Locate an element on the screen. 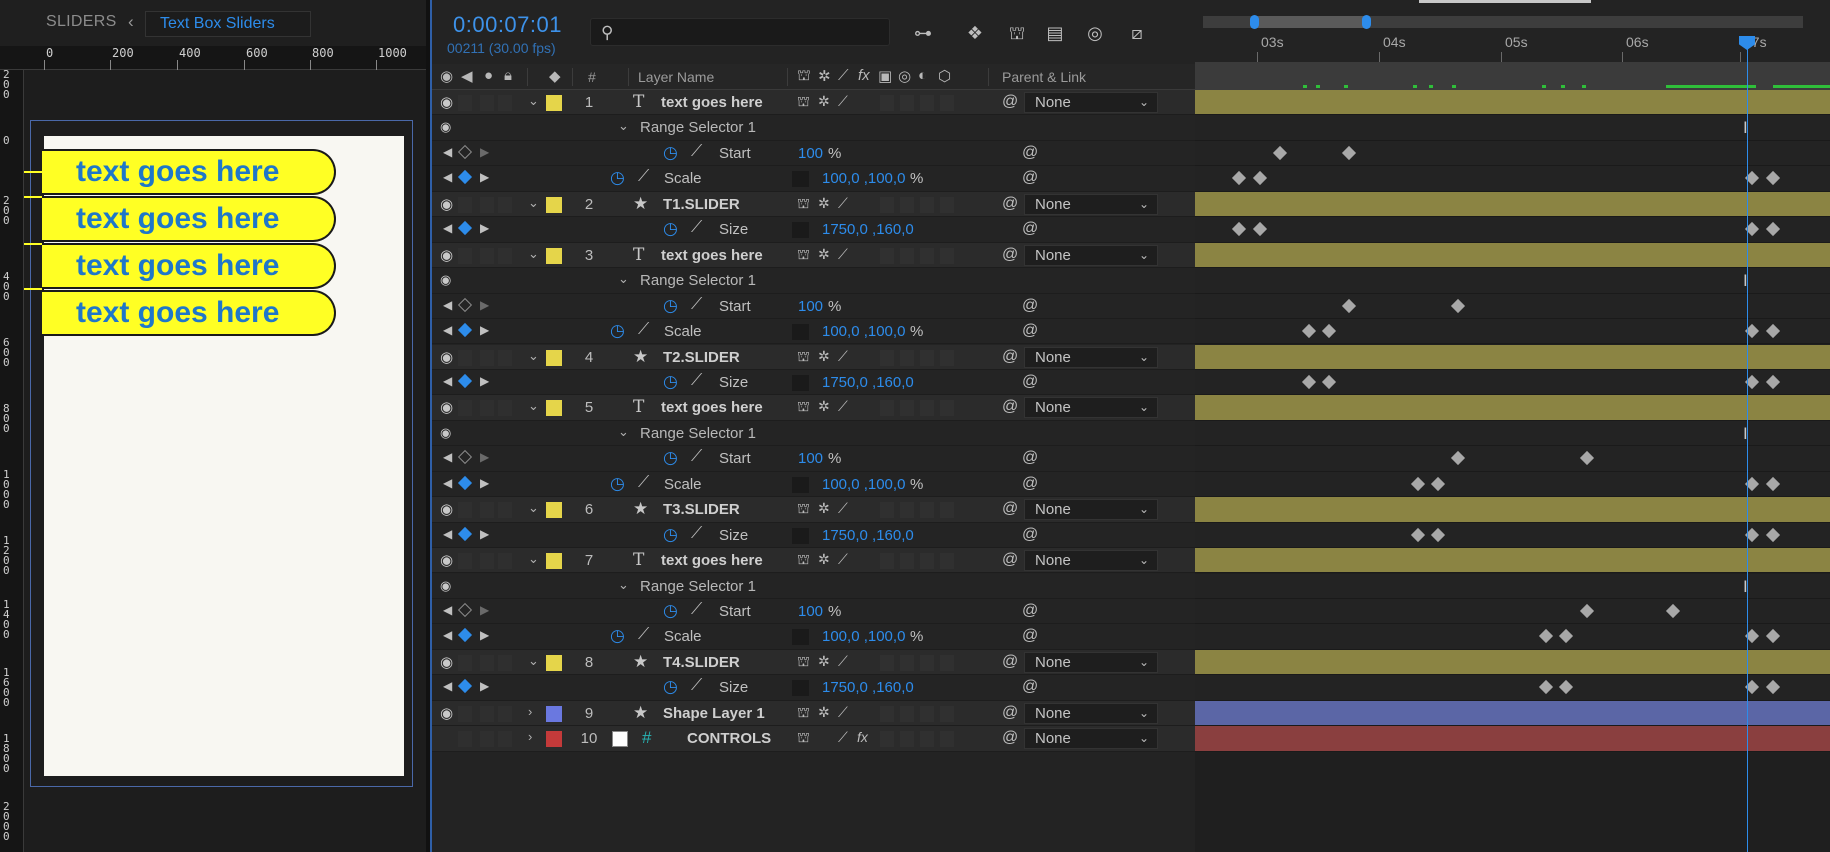 This screenshot has width=1830, height=852. collapse-switch-icon: ✲ is located at coordinates (824, 355).